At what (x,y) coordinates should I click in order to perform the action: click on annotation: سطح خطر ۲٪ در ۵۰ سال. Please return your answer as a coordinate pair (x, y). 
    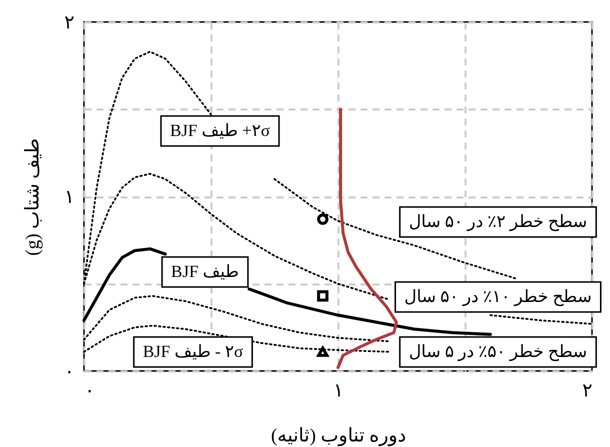
    Looking at the image, I should click on (498, 222).